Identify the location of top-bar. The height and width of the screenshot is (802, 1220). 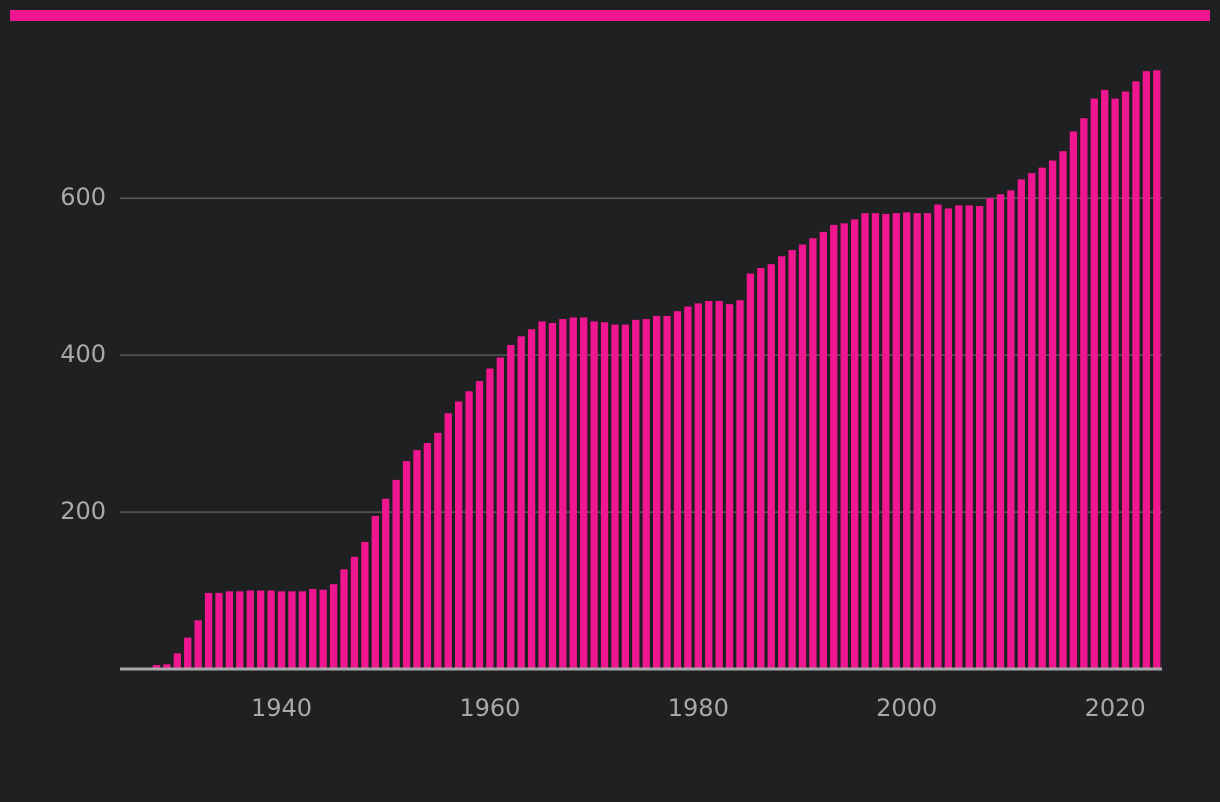
(610, 15).